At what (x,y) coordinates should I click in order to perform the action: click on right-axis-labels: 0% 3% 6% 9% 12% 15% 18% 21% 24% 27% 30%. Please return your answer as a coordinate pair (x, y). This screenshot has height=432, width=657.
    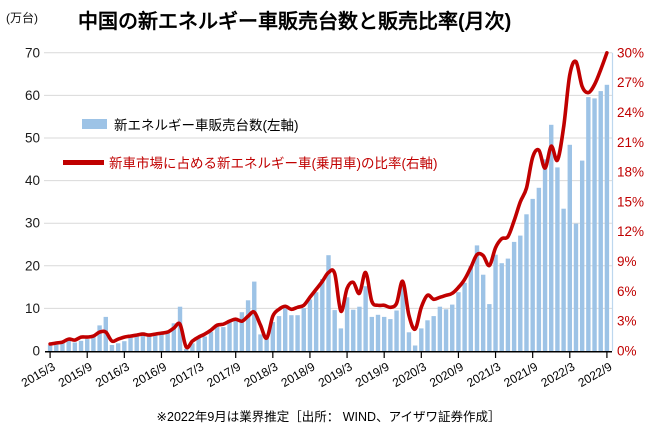
    Looking at the image, I should click on (630, 201).